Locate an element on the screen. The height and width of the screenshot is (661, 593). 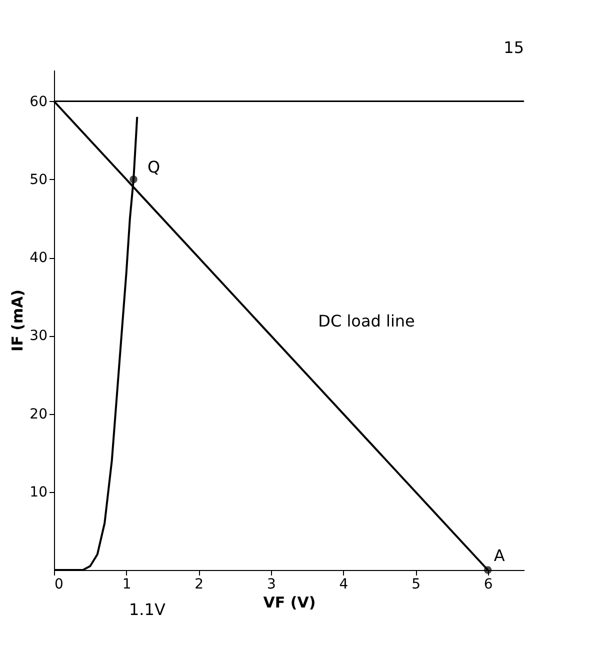
x-tick-label: 3 is located at coordinates (271, 584).